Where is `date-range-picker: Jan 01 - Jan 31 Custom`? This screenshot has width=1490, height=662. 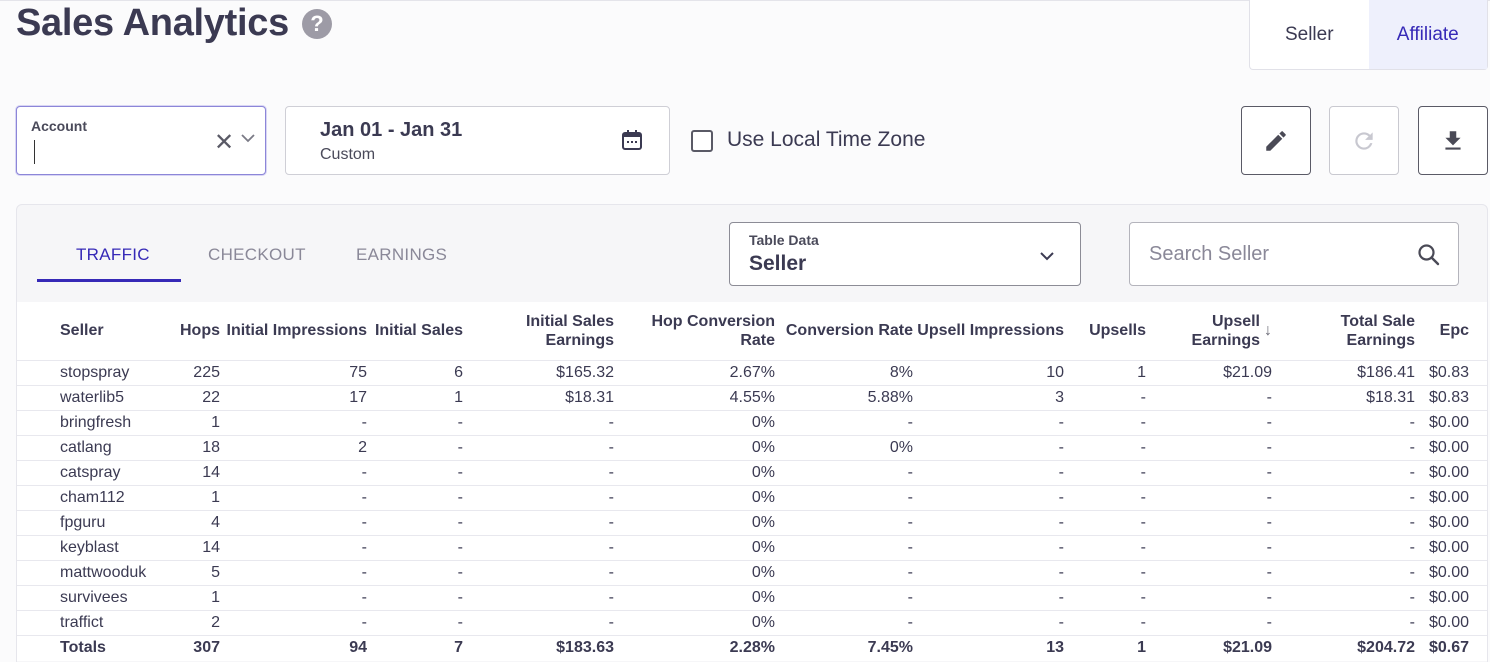 date-range-picker: Jan 01 - Jan 31 Custom is located at coordinates (477, 140).